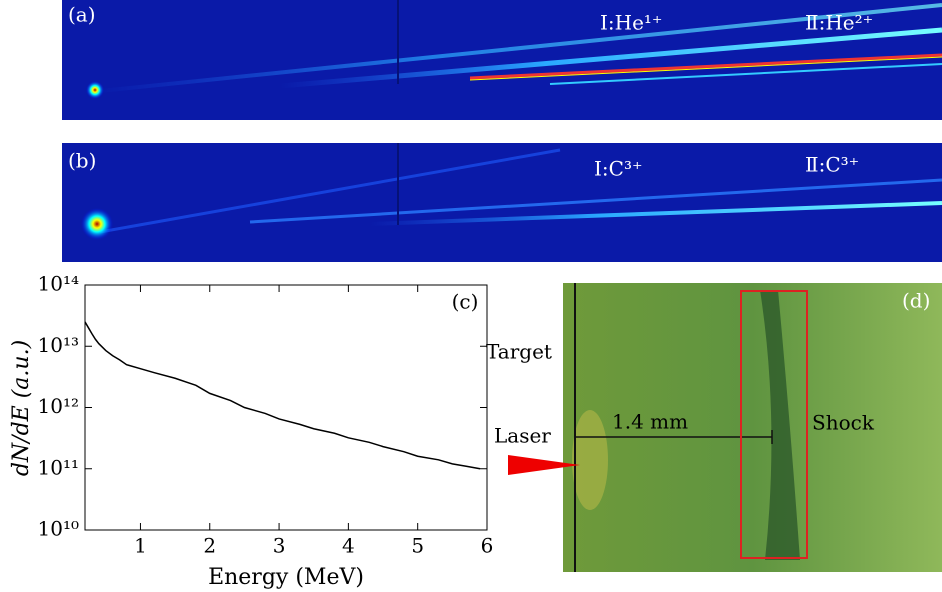  I want to click on x-tick-label: 1, so click(140, 546).